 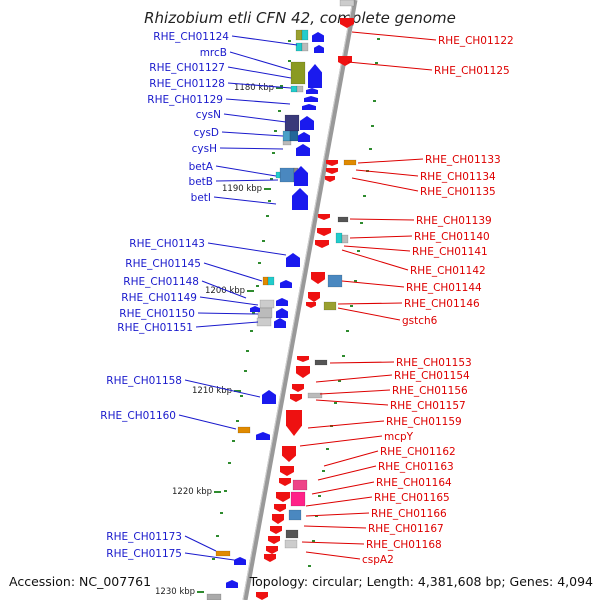 I want to click on left-gene-label: betA, so click(x=201, y=167).